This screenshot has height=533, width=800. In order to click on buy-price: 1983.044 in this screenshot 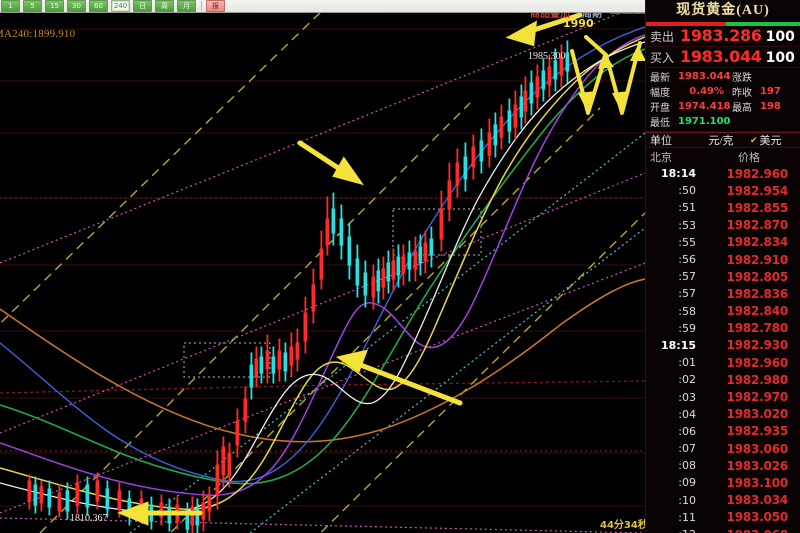, I will do `click(721, 56)`.